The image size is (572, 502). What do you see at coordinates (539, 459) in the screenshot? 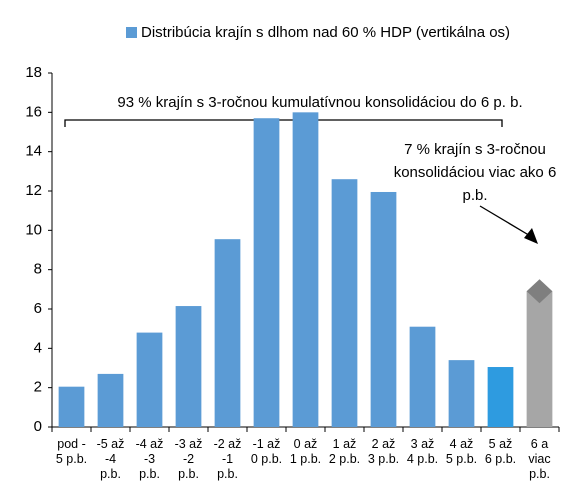
I see `x-tick-label: 6 a viac p.b.` at bounding box center [539, 459].